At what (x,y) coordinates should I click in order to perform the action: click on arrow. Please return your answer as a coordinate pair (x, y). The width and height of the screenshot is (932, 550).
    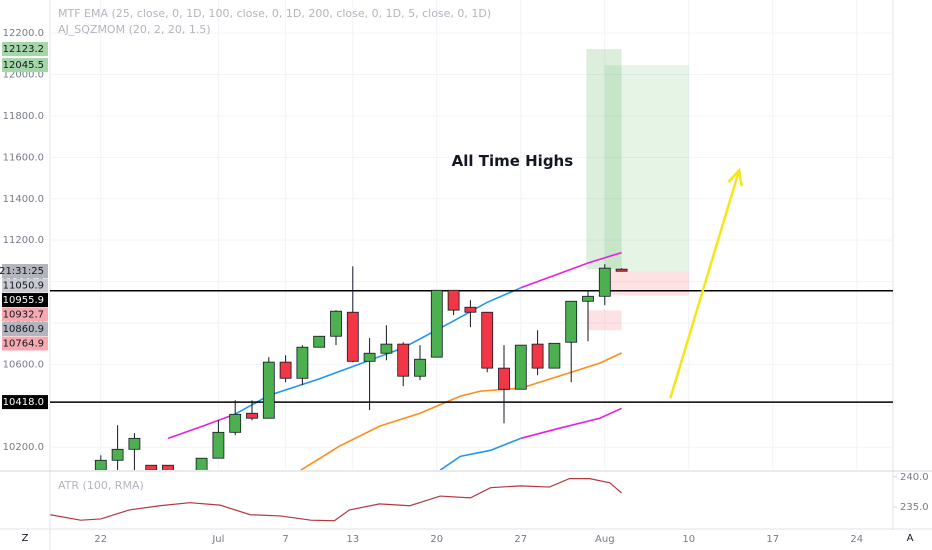
    Looking at the image, I should click on (705, 284).